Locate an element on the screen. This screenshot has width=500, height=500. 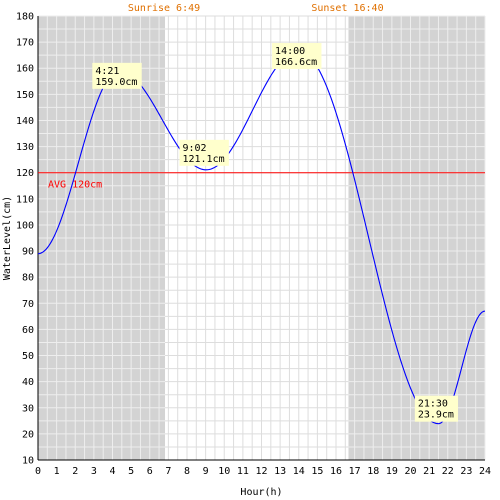
annotation-time: 14:00 is located at coordinates (290, 51).